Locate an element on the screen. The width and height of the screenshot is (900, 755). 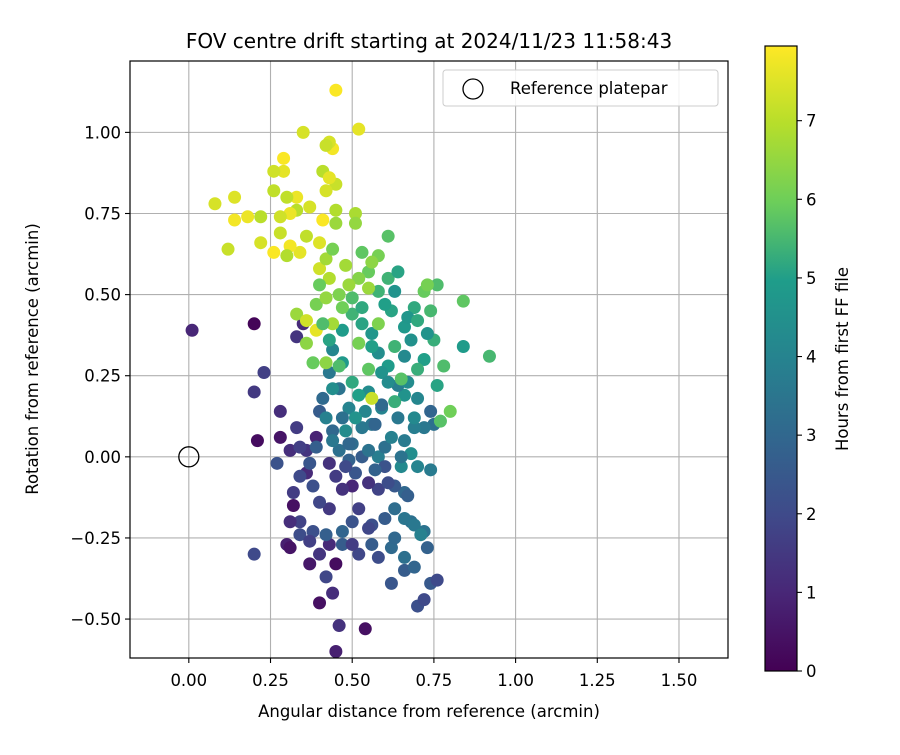
x-tick-label: 1.25 is located at coordinates (597, 680).